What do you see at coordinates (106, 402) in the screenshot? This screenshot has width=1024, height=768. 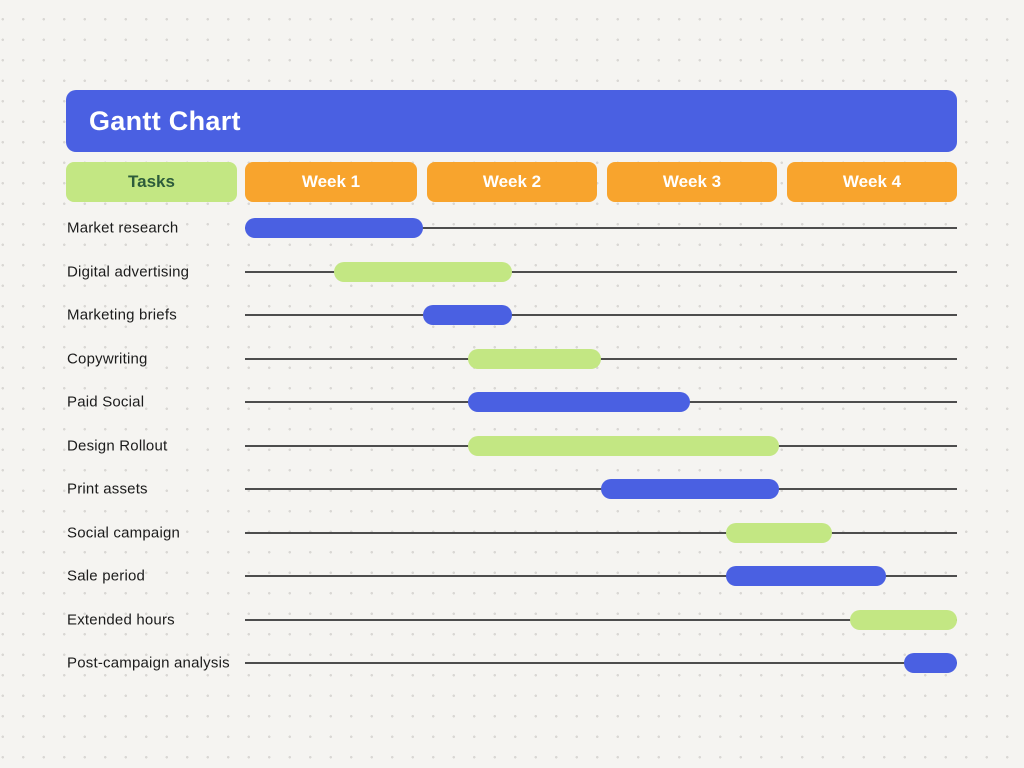 I see `task-label: Paid Social` at bounding box center [106, 402].